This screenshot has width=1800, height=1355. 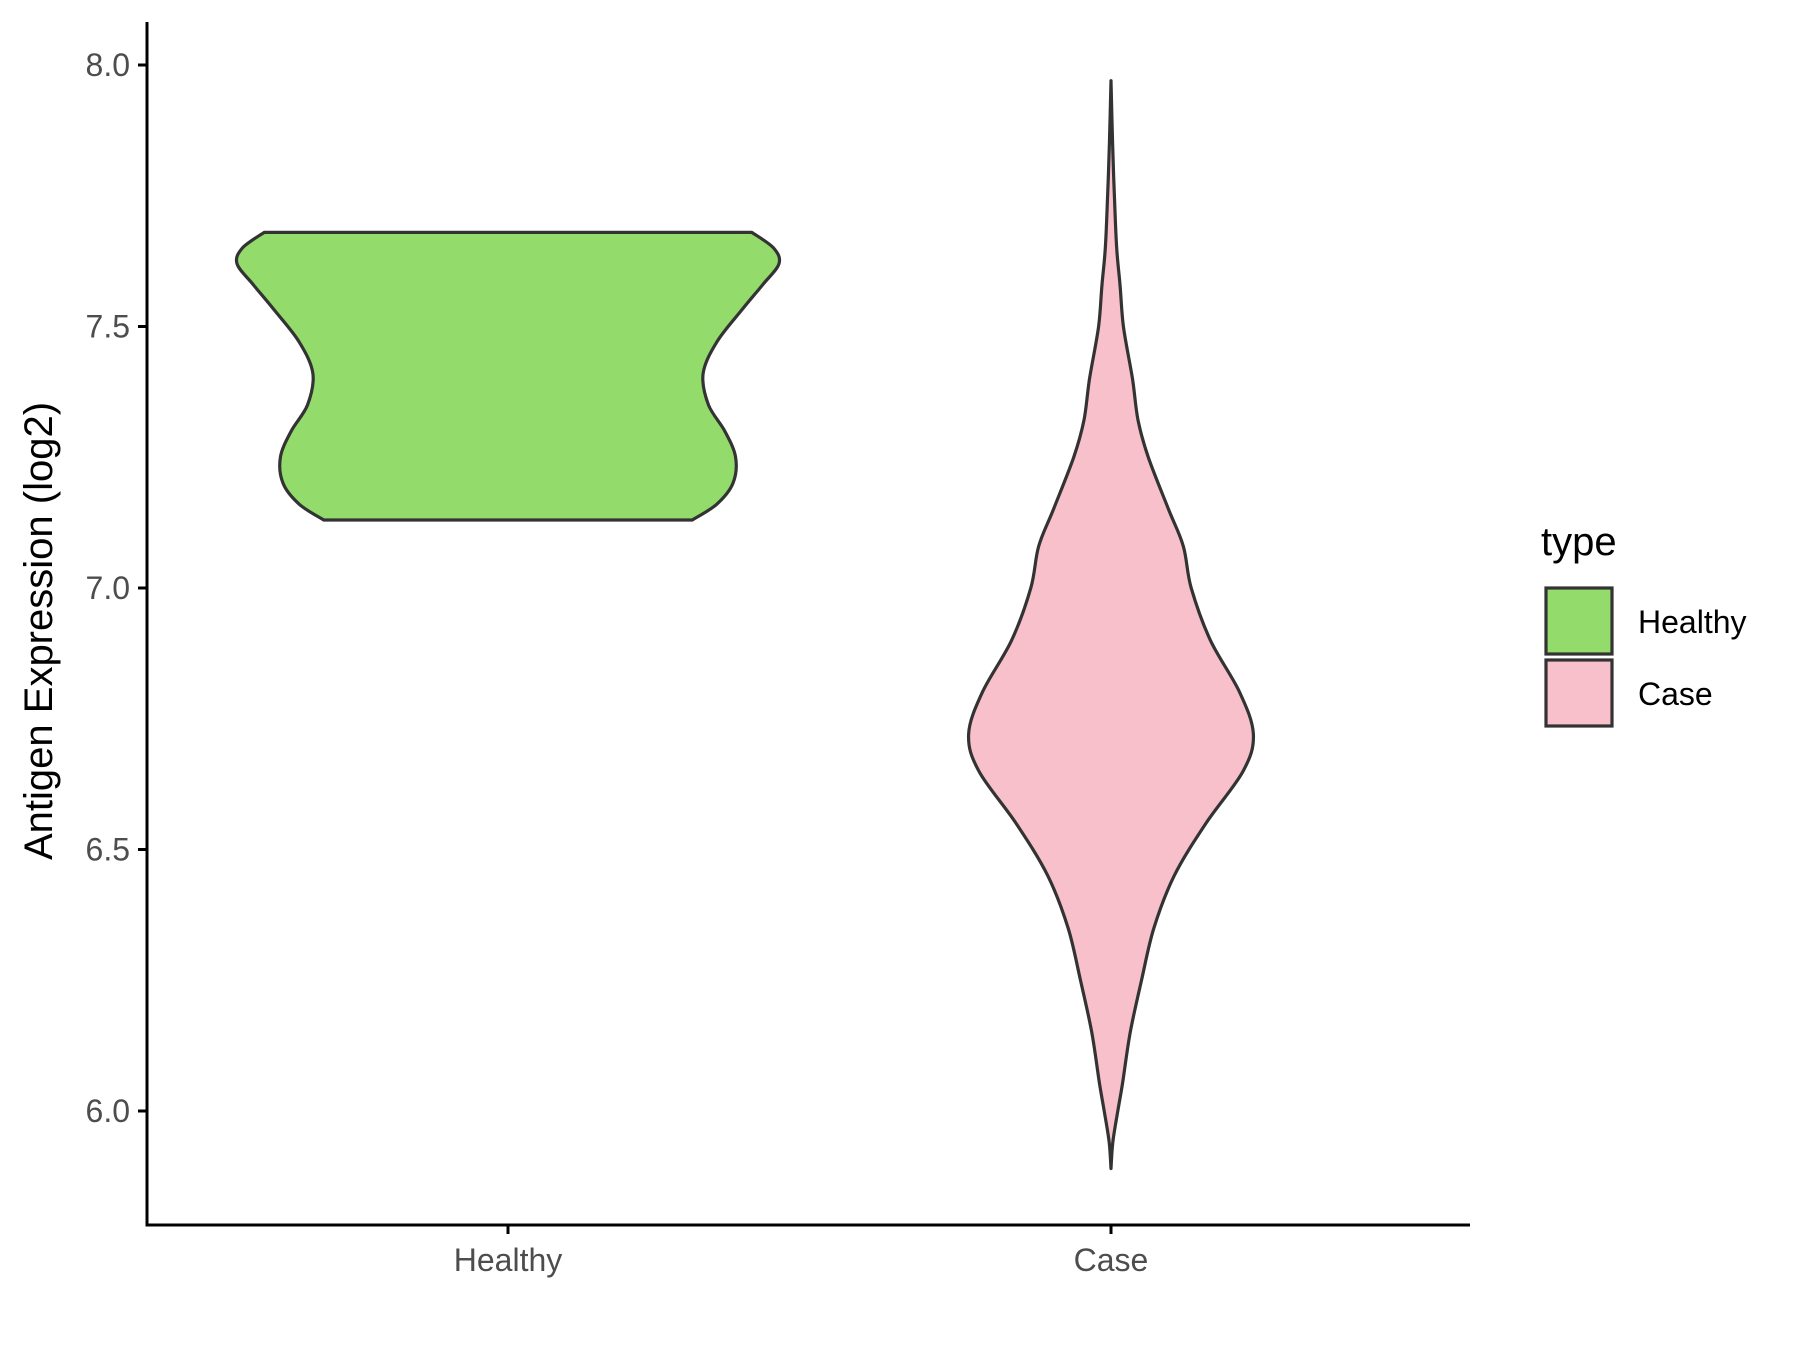 I want to click on legend-label-healthy: Healthy, so click(x=1692, y=622).